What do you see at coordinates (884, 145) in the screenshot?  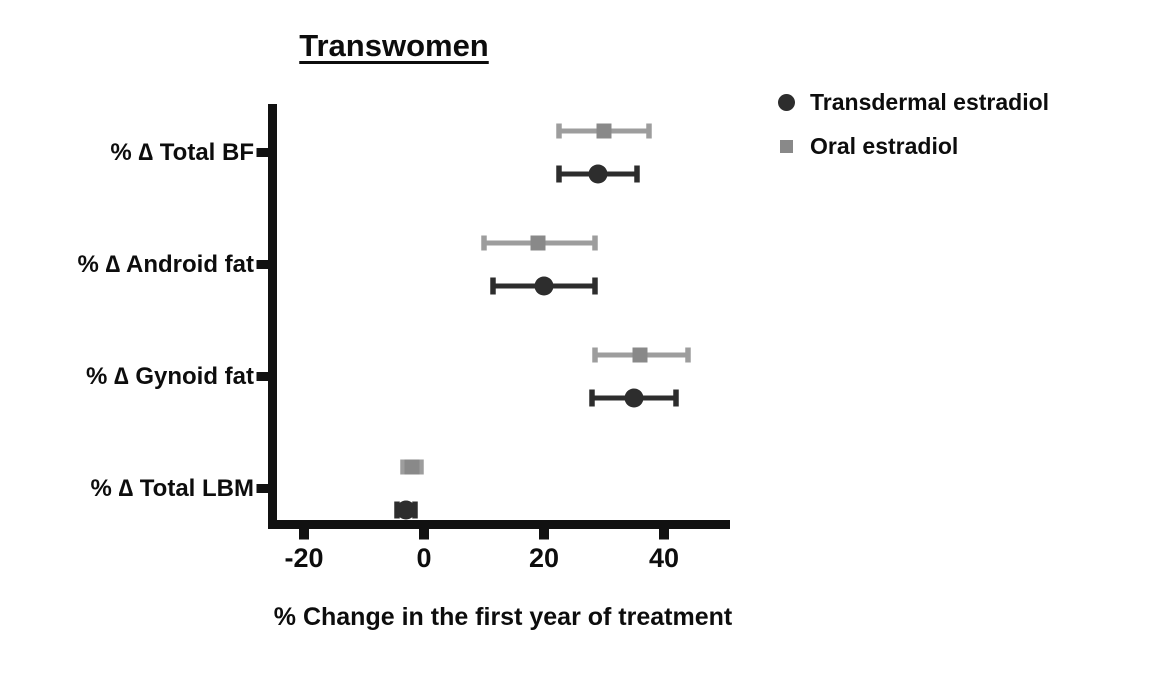 I see `legend-label: Oral estradiol` at bounding box center [884, 145].